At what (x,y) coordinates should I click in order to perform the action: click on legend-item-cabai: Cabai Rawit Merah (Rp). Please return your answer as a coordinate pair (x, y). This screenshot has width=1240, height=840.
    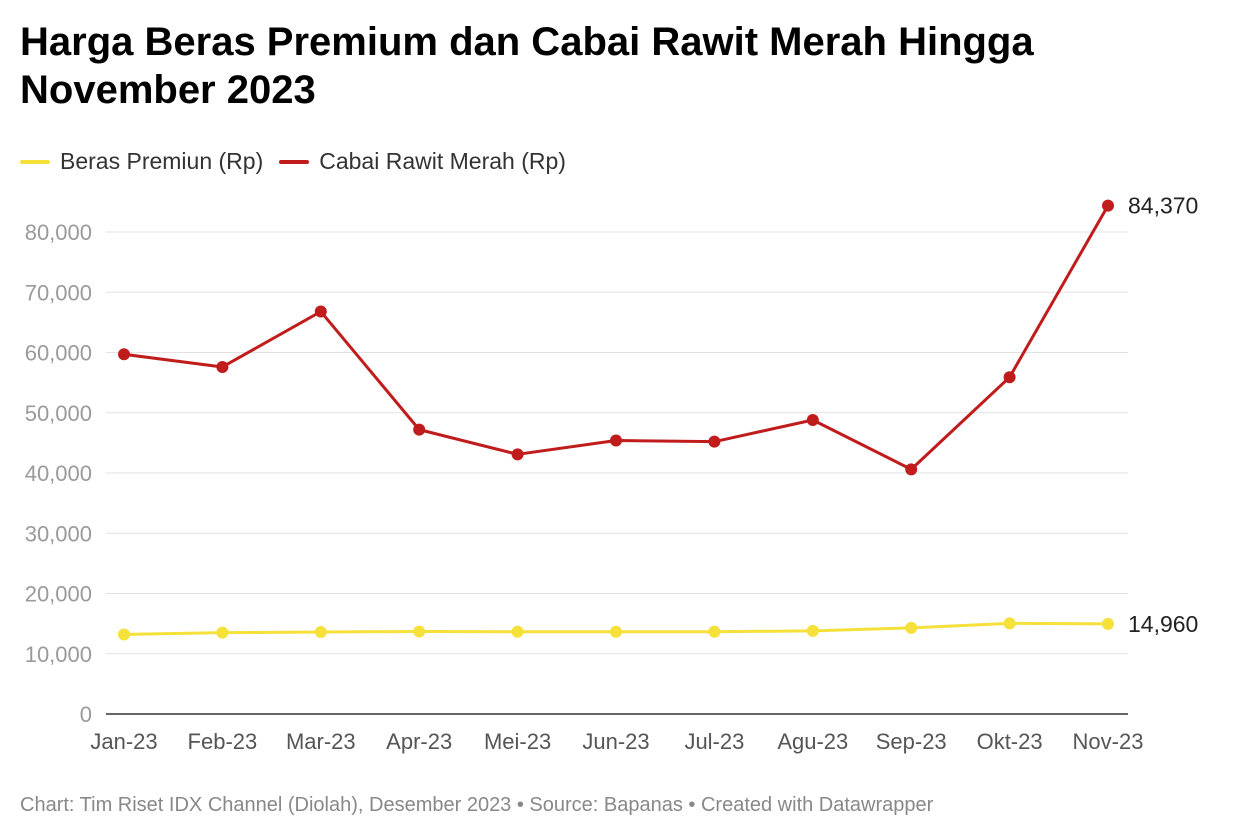
    Looking at the image, I should click on (422, 161).